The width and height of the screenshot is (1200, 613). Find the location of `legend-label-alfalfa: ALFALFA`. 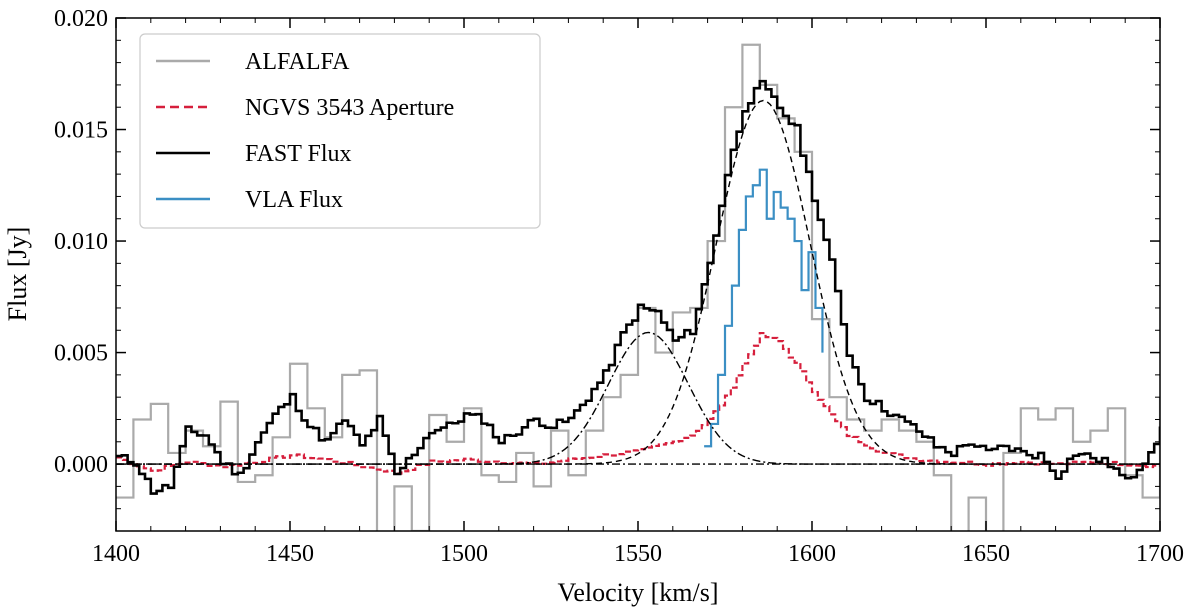

legend-label-alfalfa: ALFALFA is located at coordinates (297, 62).